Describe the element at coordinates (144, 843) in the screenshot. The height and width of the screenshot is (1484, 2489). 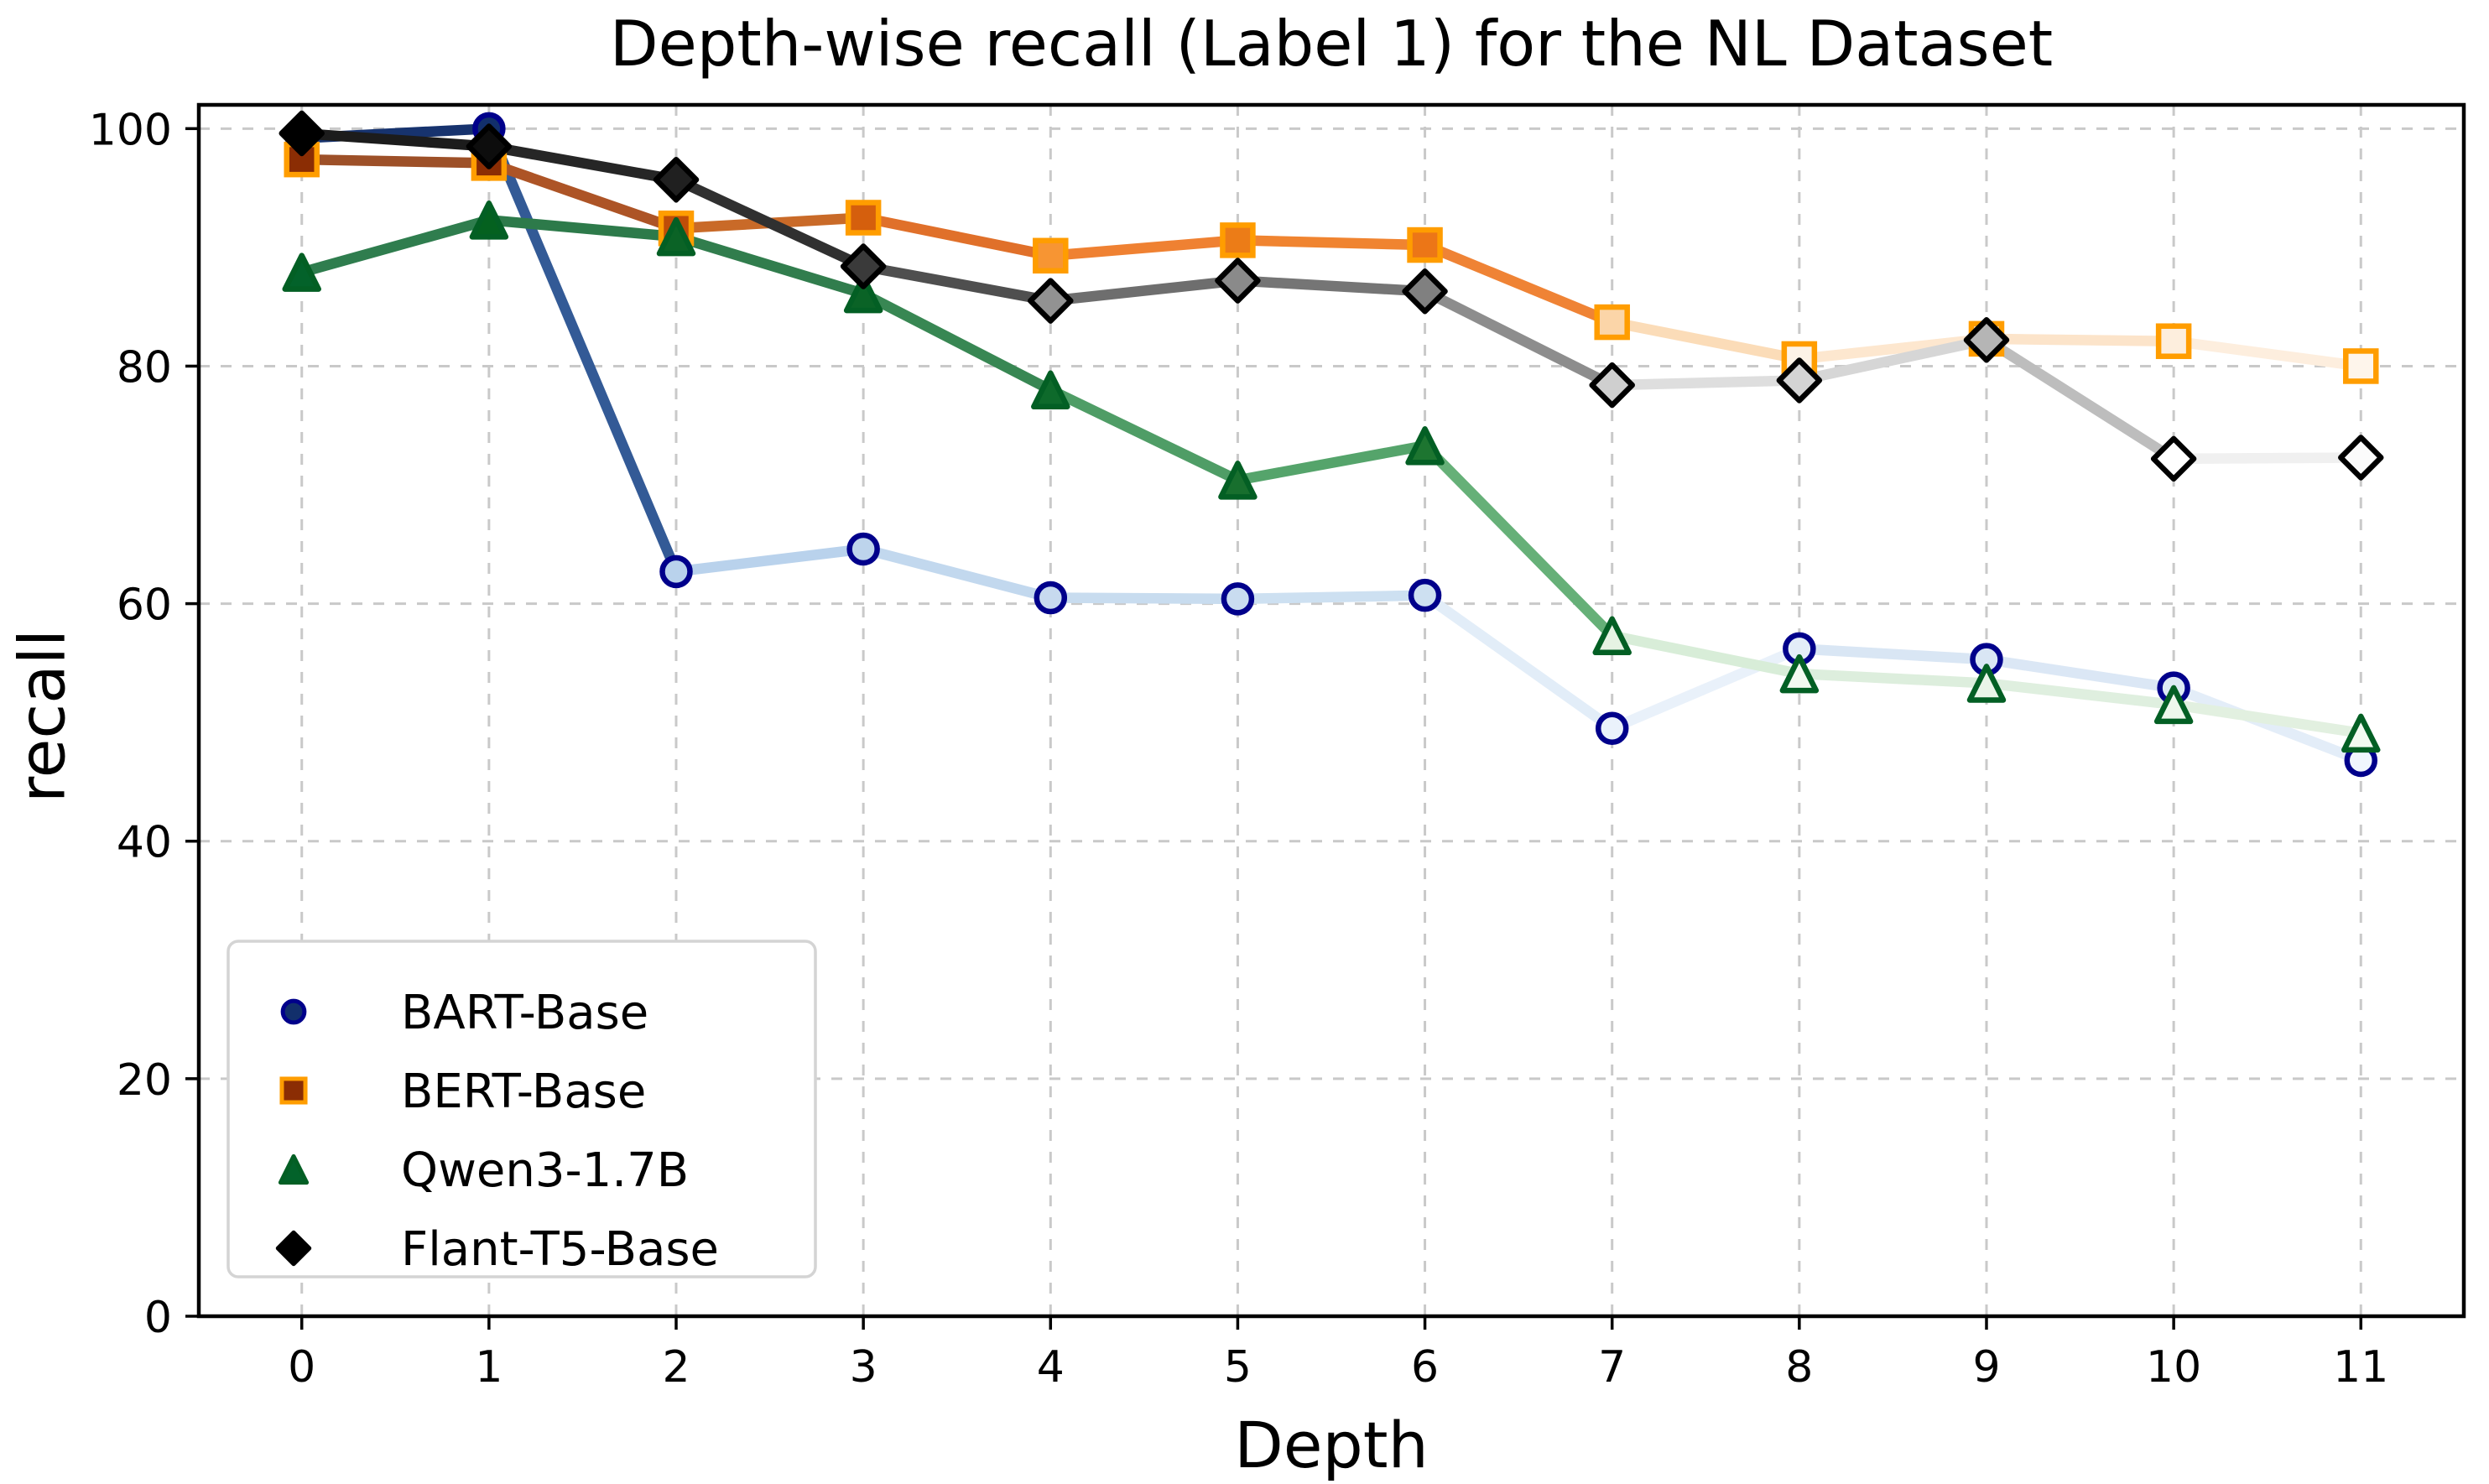
I see `y-tick-label: 40` at that location.